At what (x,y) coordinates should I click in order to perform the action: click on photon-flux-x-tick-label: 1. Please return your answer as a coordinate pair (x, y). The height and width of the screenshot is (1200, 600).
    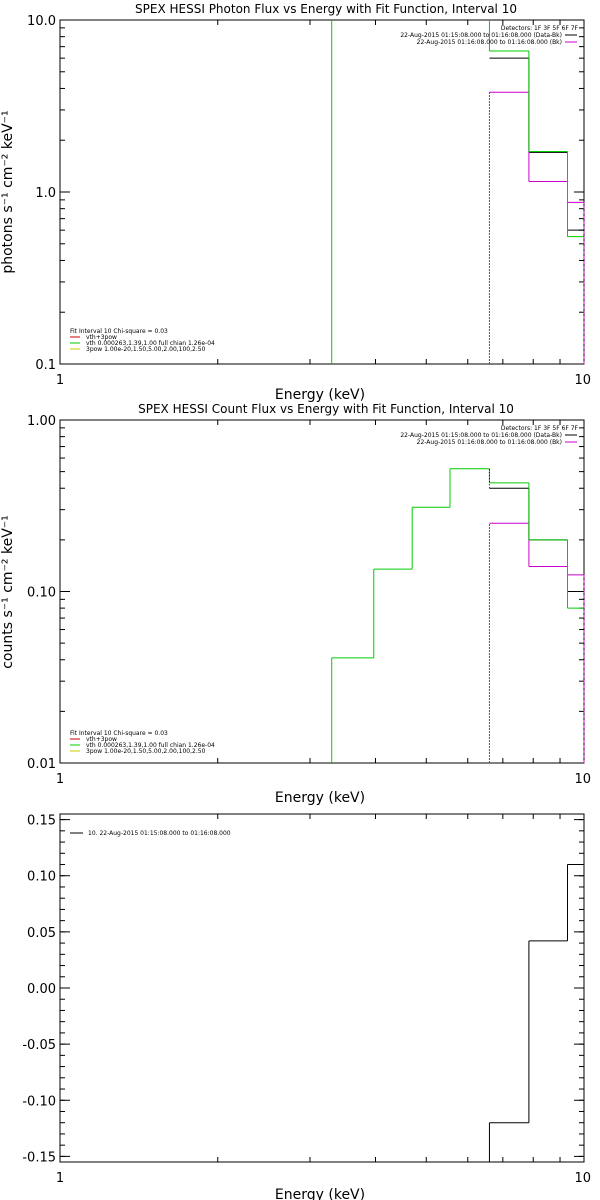
    Looking at the image, I should click on (60, 380).